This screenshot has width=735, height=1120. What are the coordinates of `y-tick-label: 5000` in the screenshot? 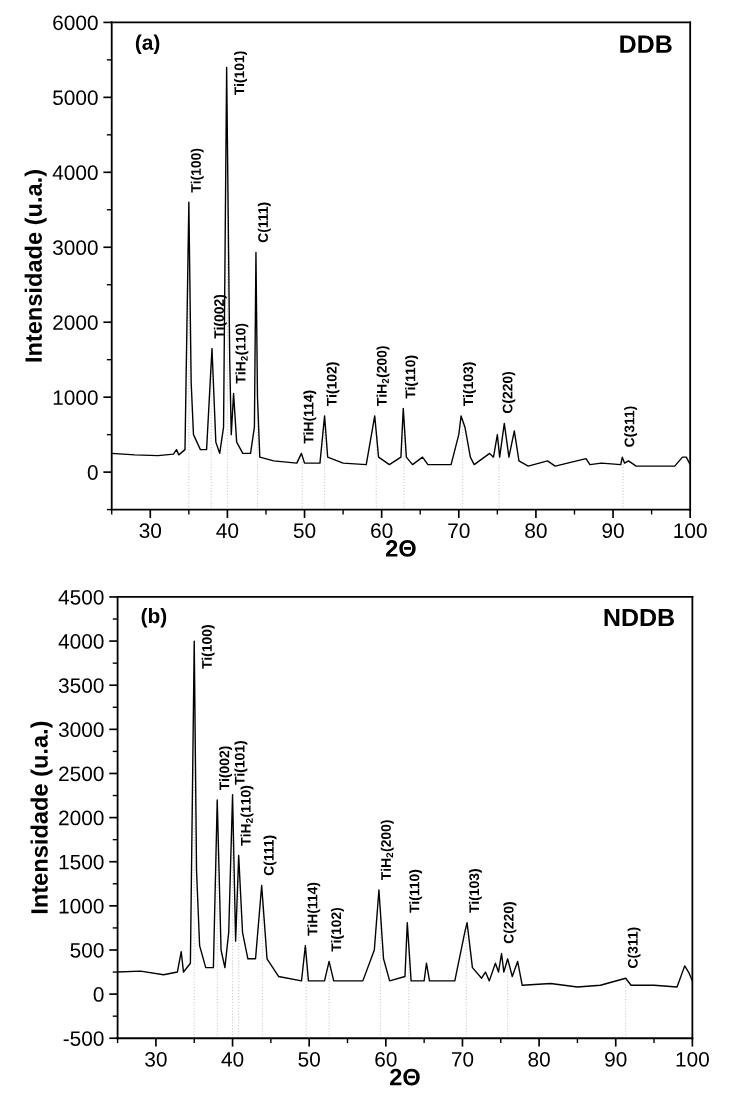 It's located at (75, 98).